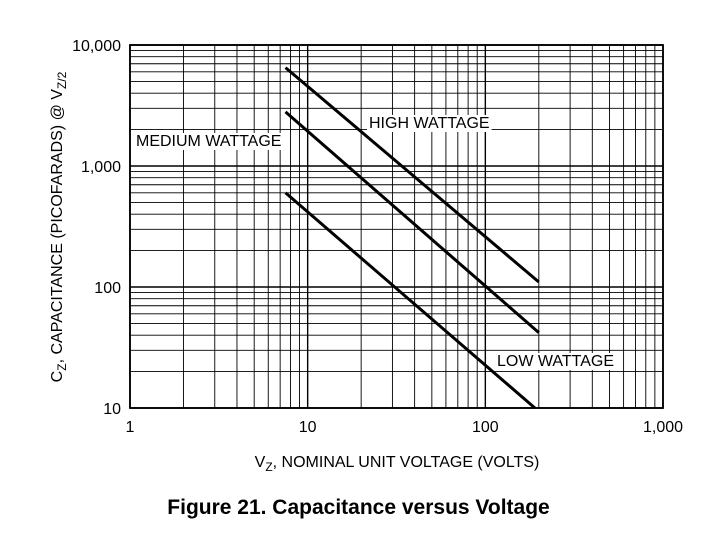  What do you see at coordinates (112, 409) in the screenshot?
I see `y-tick-label: 10` at bounding box center [112, 409].